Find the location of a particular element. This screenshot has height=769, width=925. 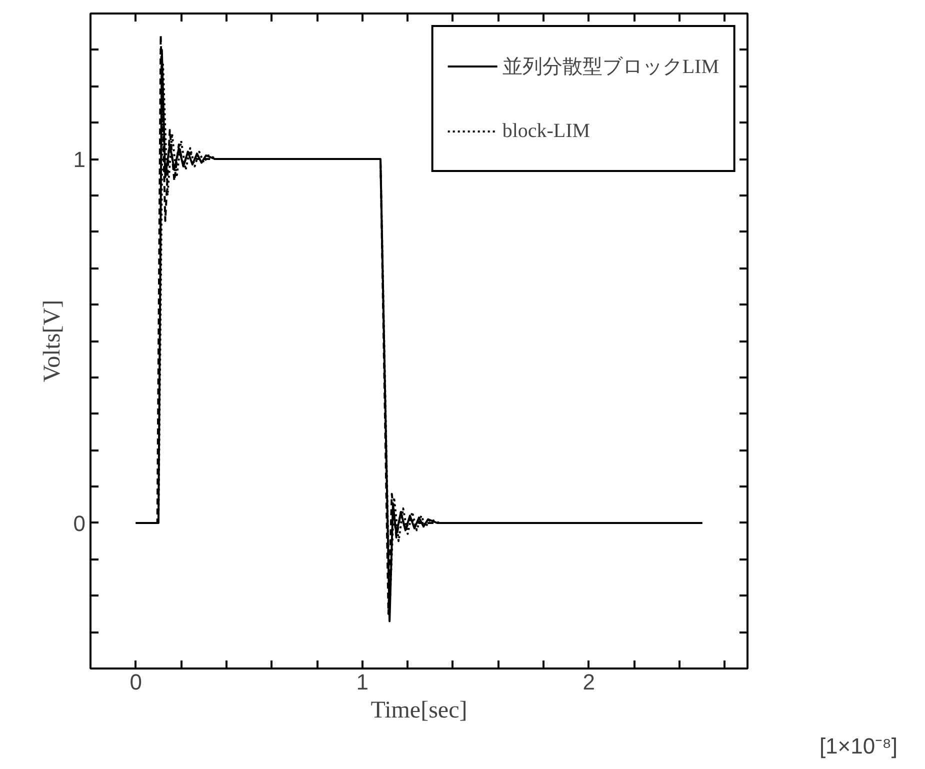

x-tick-label: 1 is located at coordinates (362, 682).